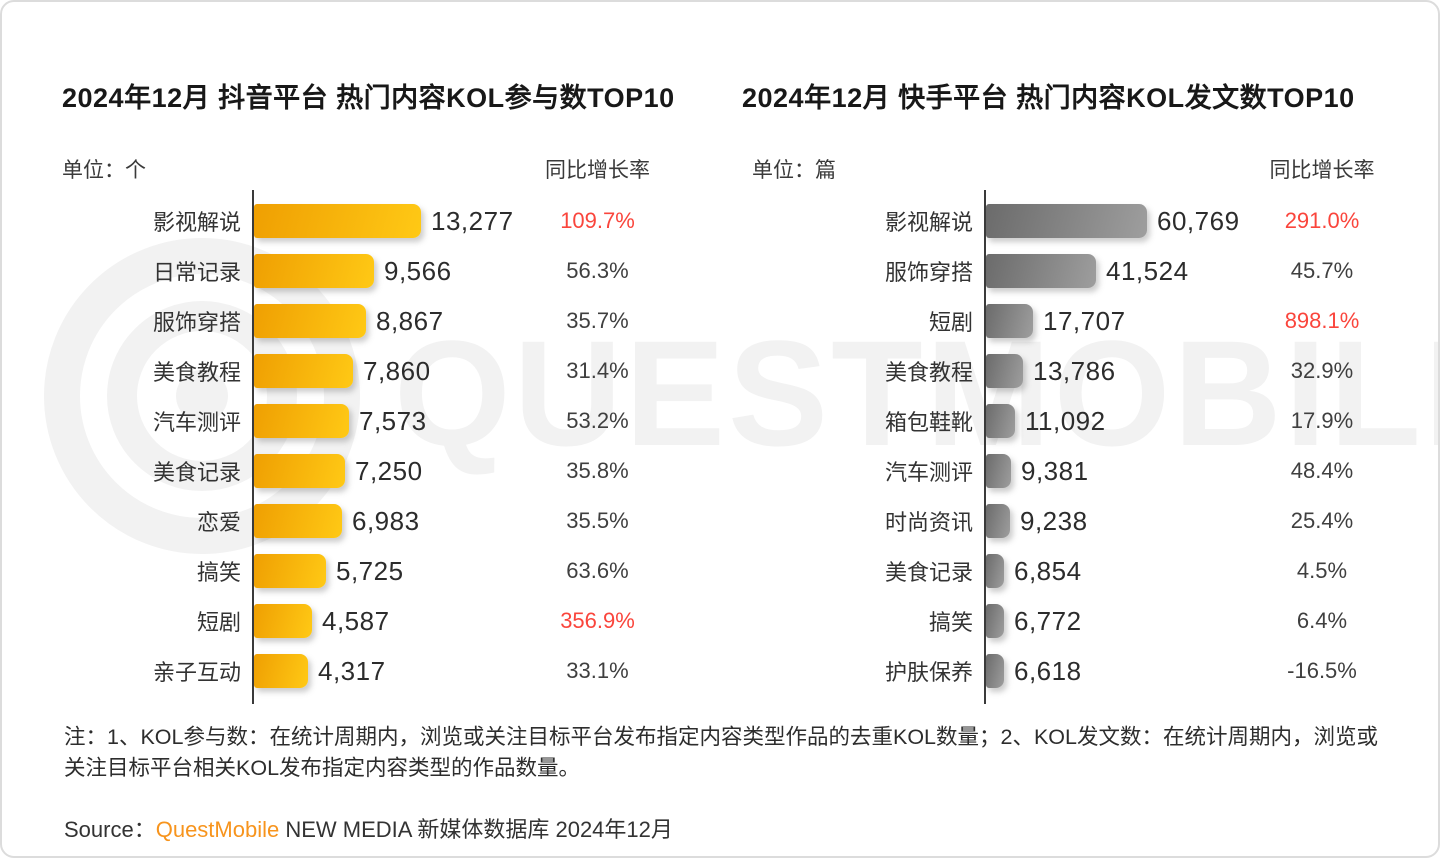 This screenshot has height=858, width=1440. I want to click on questmobile-text-watermark: QUESTMOBILE, so click(917, 393).